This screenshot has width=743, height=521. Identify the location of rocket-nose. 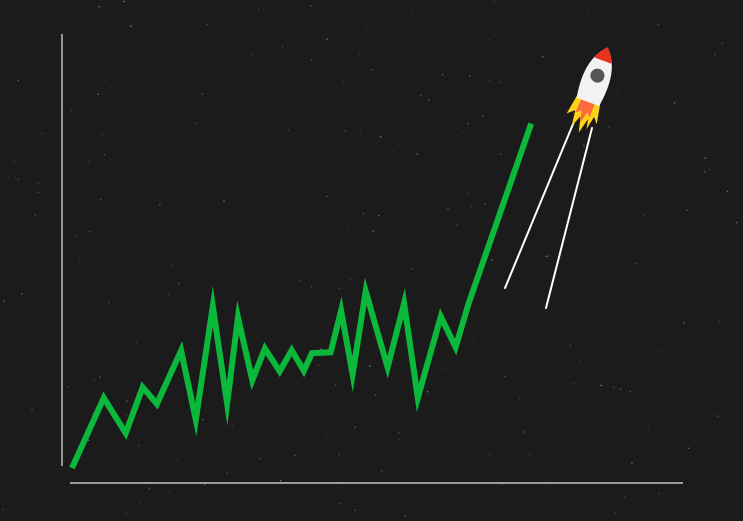
(603, 55).